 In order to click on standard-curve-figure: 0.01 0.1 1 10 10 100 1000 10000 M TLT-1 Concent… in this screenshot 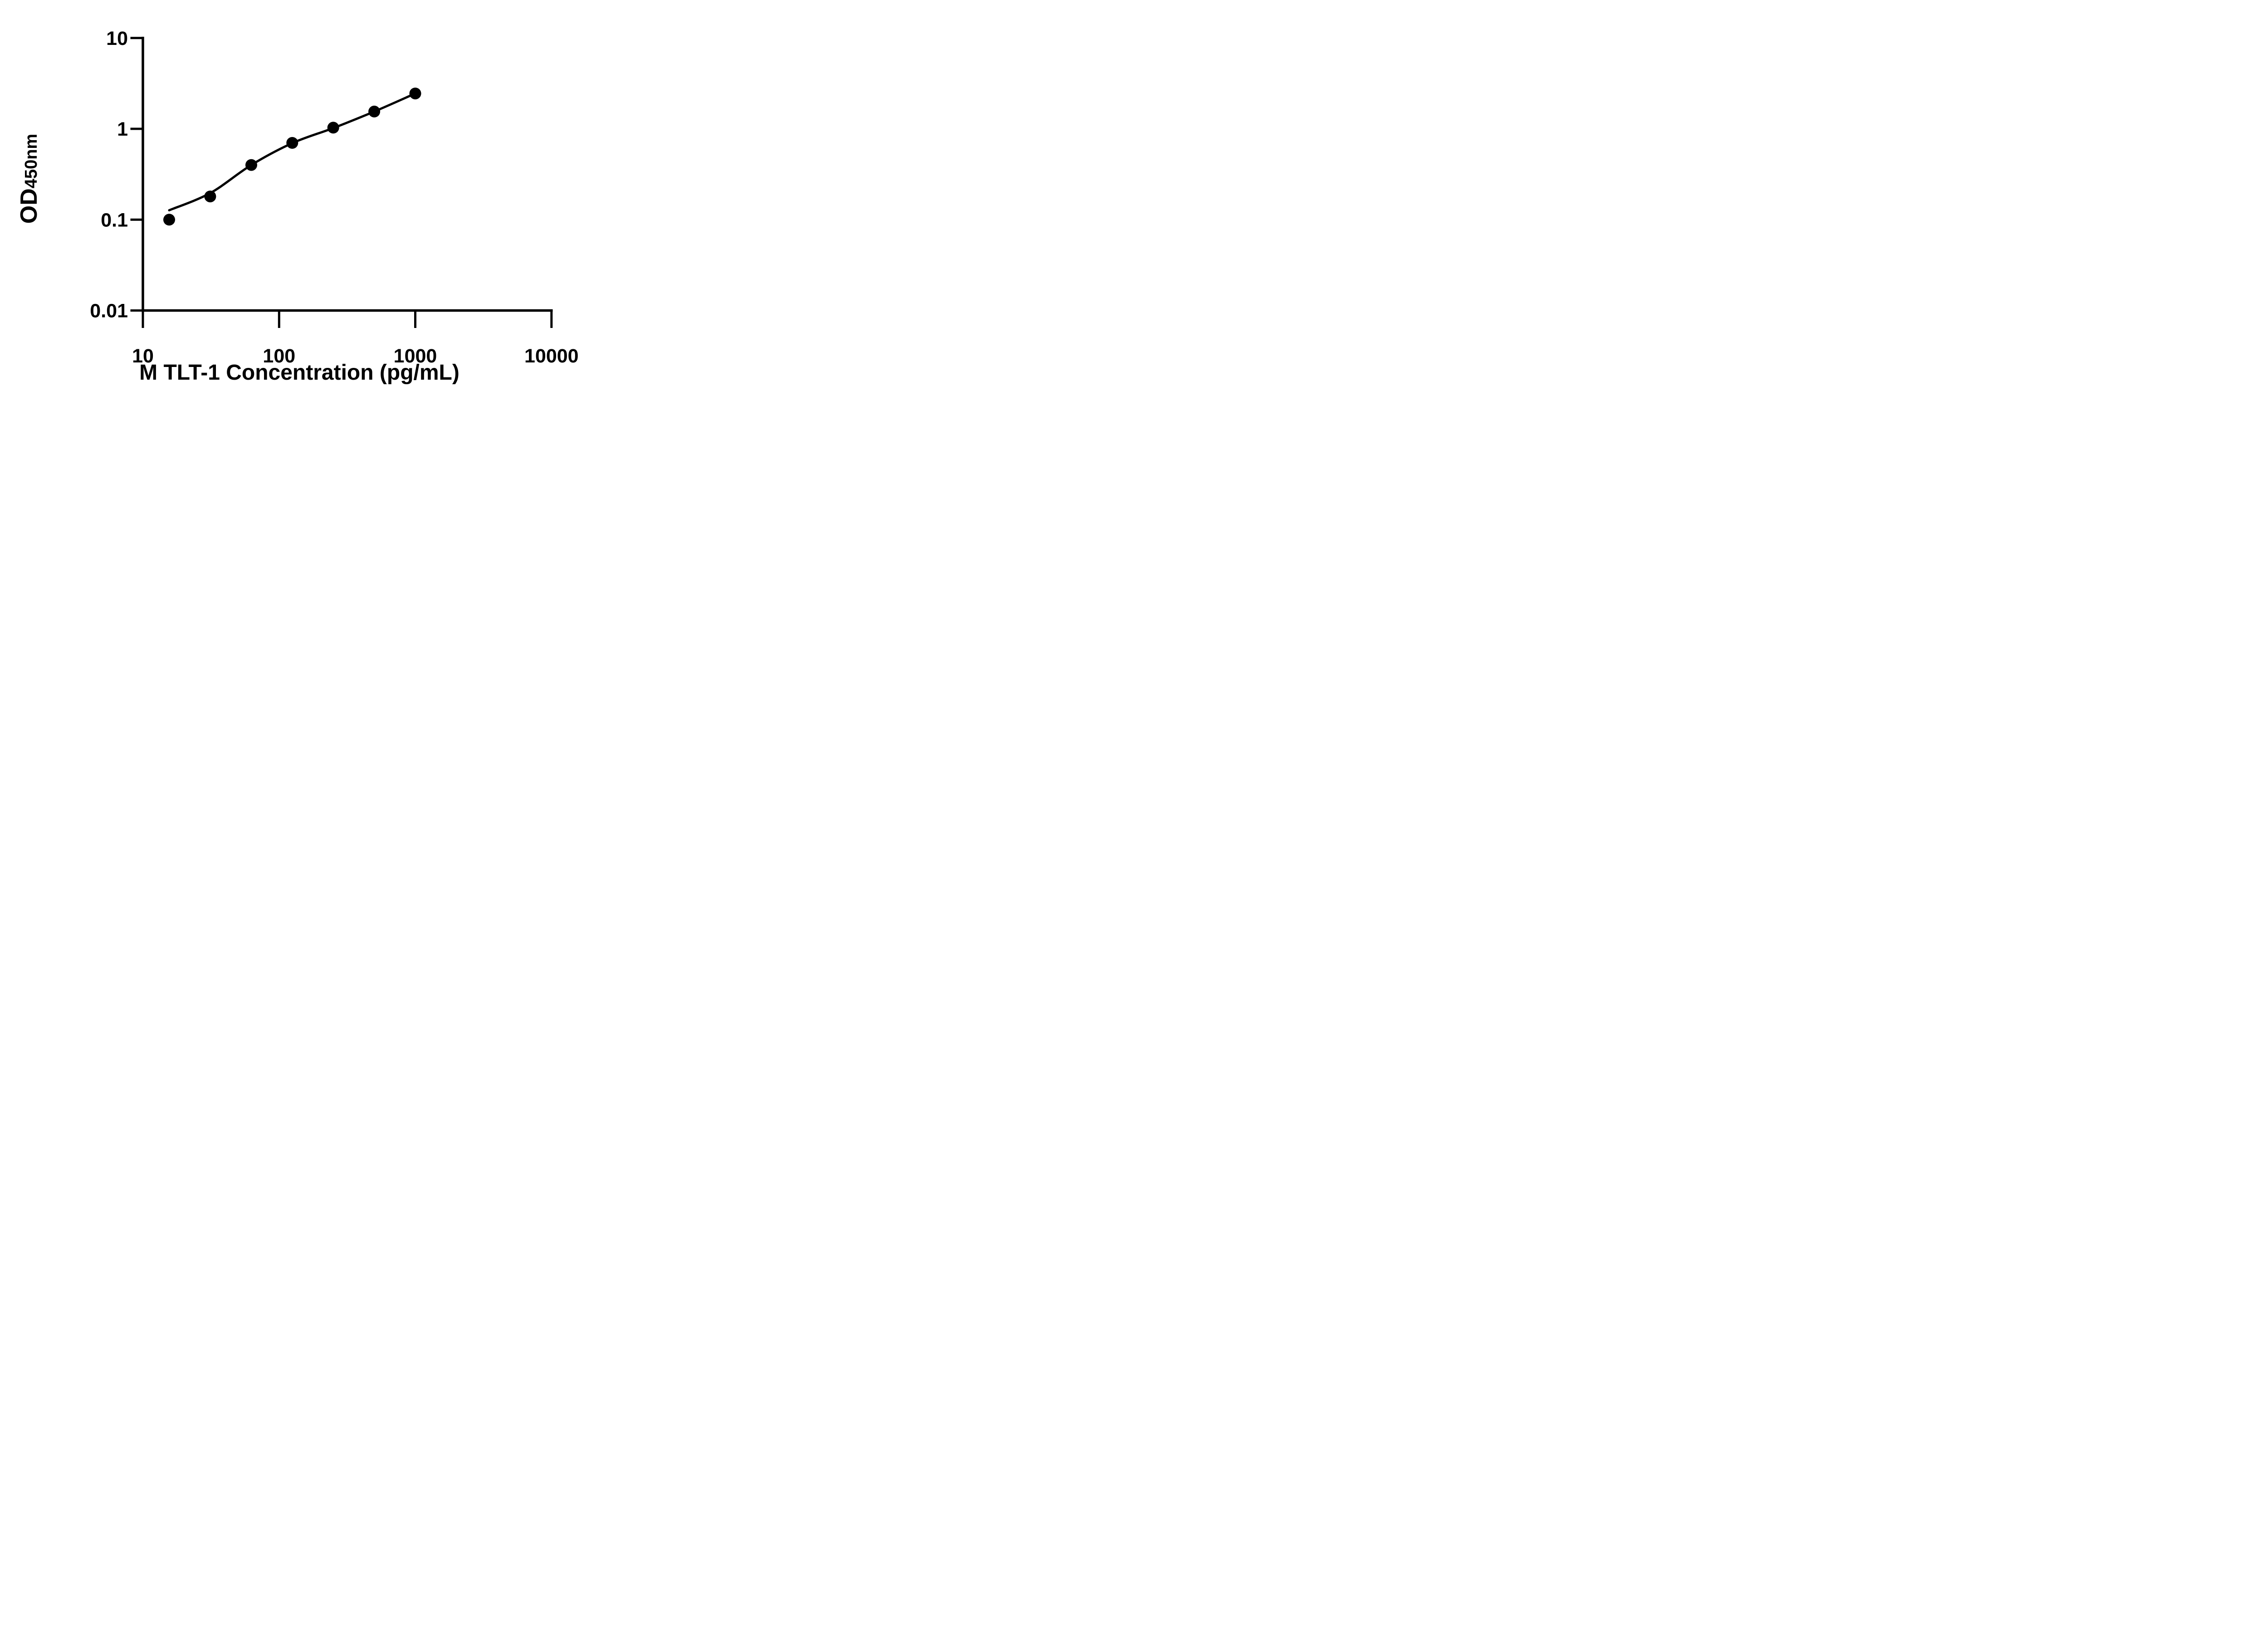, I will do `click(307, 204)`.